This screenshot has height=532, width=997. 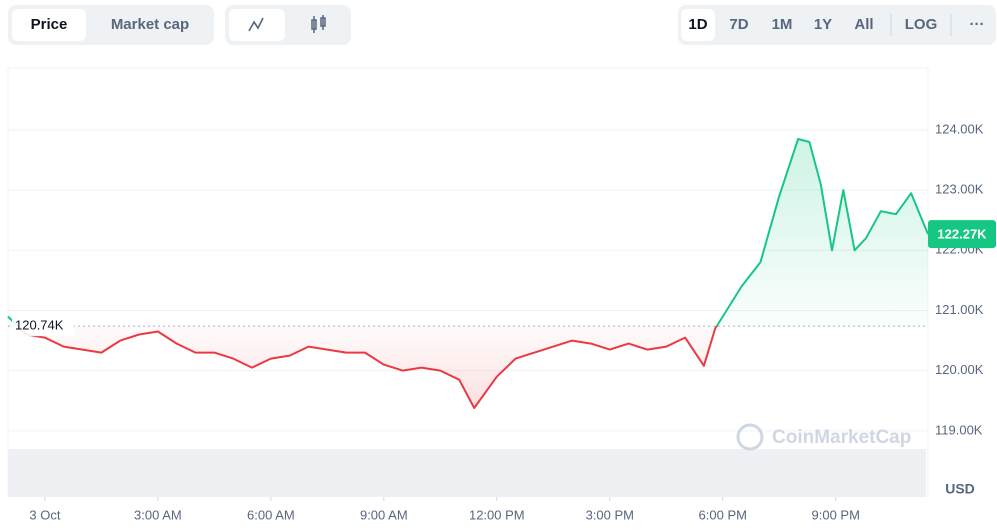 I want to click on x-tick-label: 3 Oct, so click(x=44, y=514).